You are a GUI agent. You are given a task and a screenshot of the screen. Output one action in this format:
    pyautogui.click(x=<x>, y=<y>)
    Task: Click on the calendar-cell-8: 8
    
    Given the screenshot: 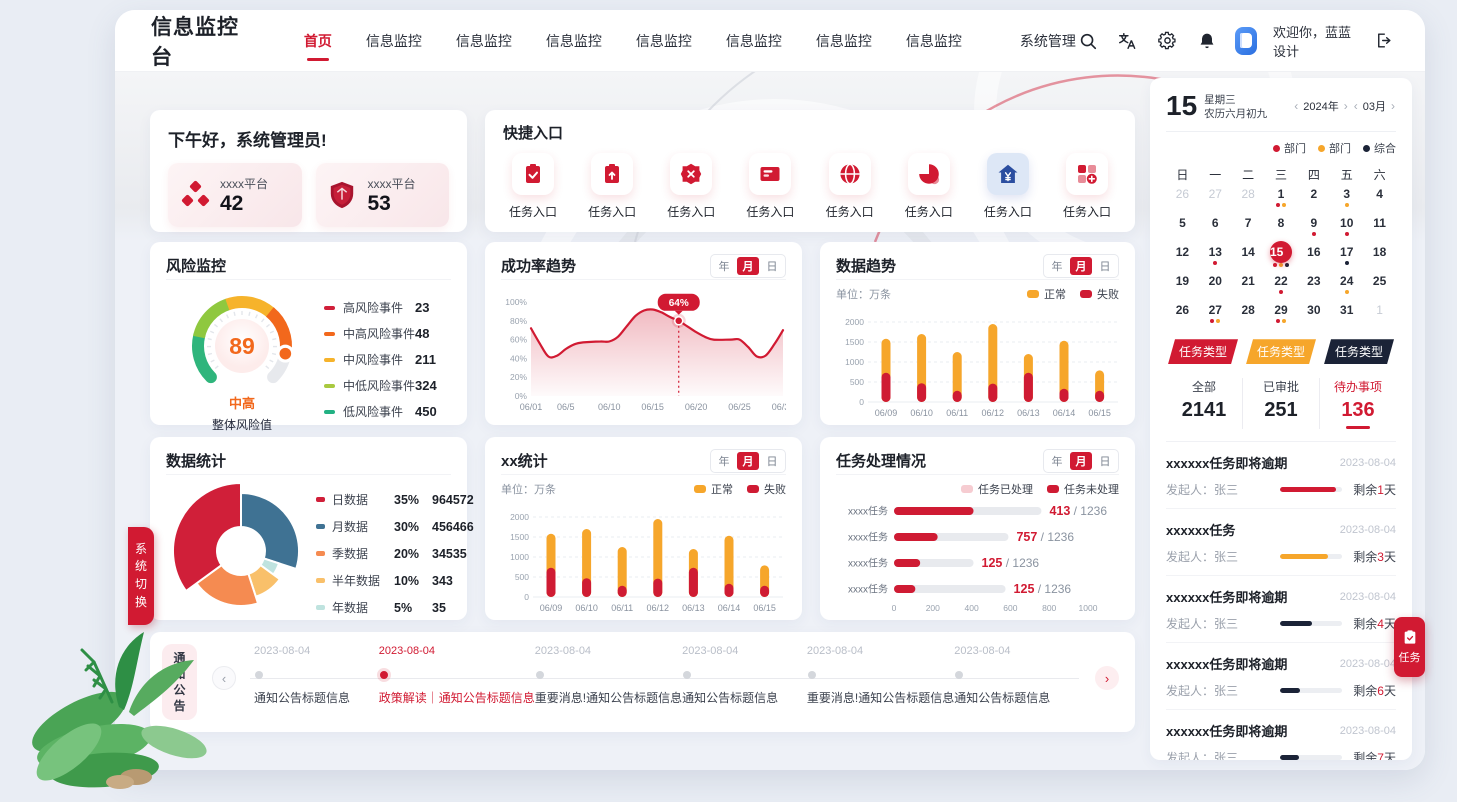 What is the action you would take?
    pyautogui.click(x=1281, y=223)
    